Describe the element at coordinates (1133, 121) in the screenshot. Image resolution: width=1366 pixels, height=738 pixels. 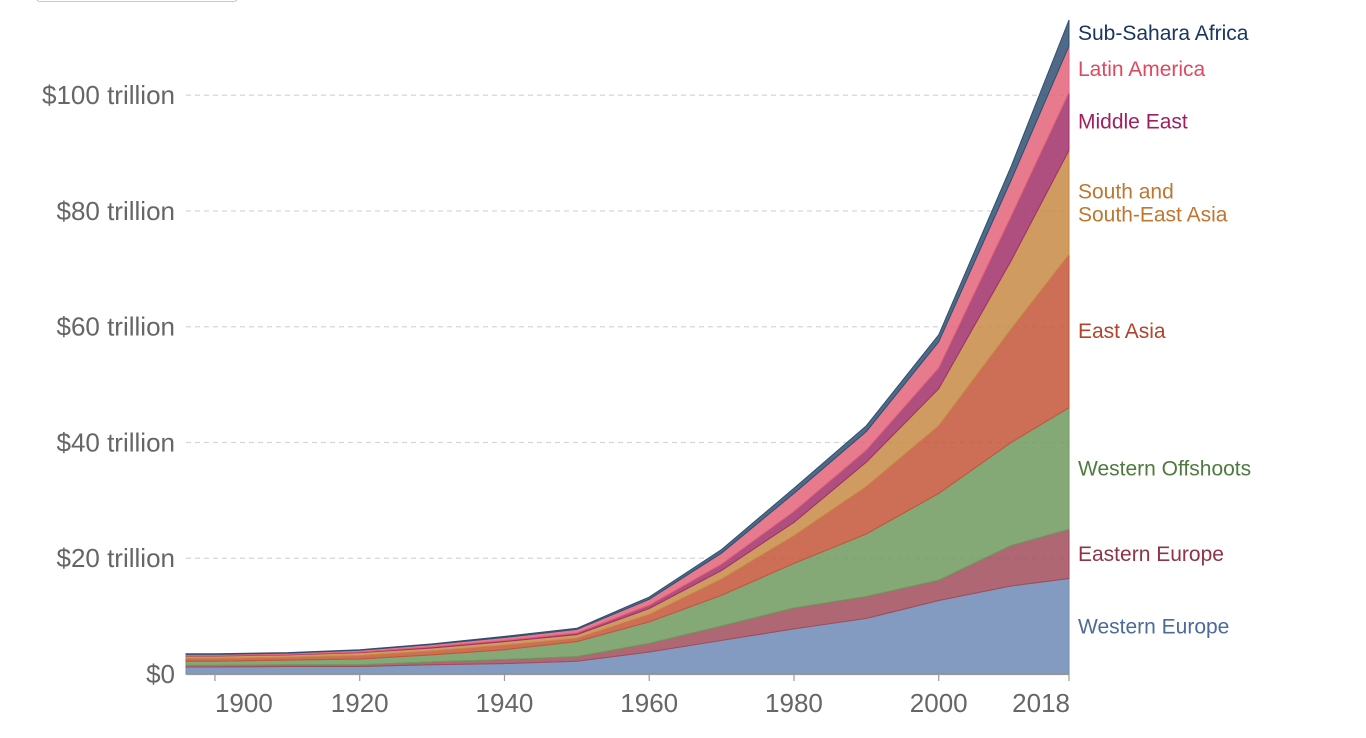
I see `series-label-middle-east: Middle East` at that location.